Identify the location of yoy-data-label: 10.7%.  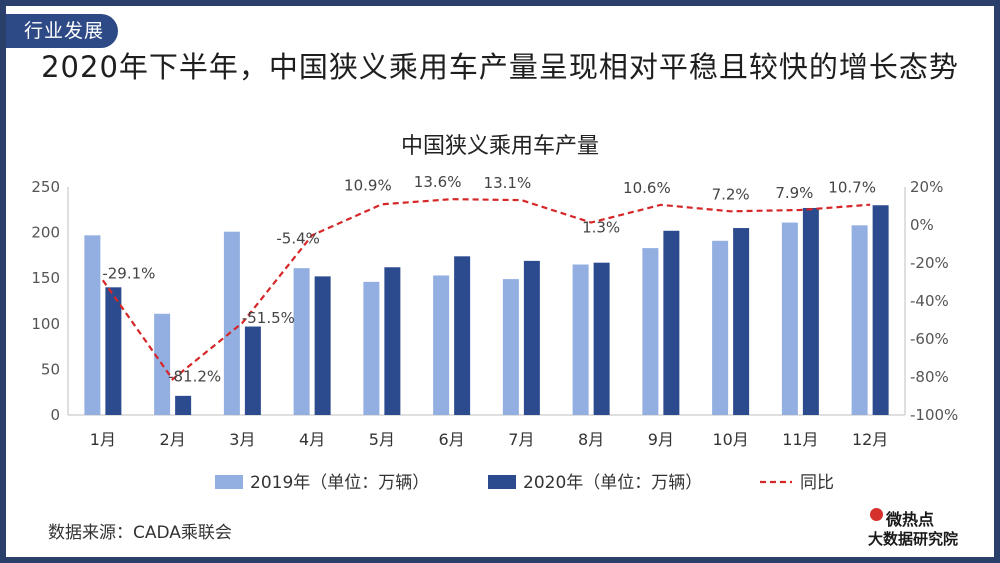
(852, 188).